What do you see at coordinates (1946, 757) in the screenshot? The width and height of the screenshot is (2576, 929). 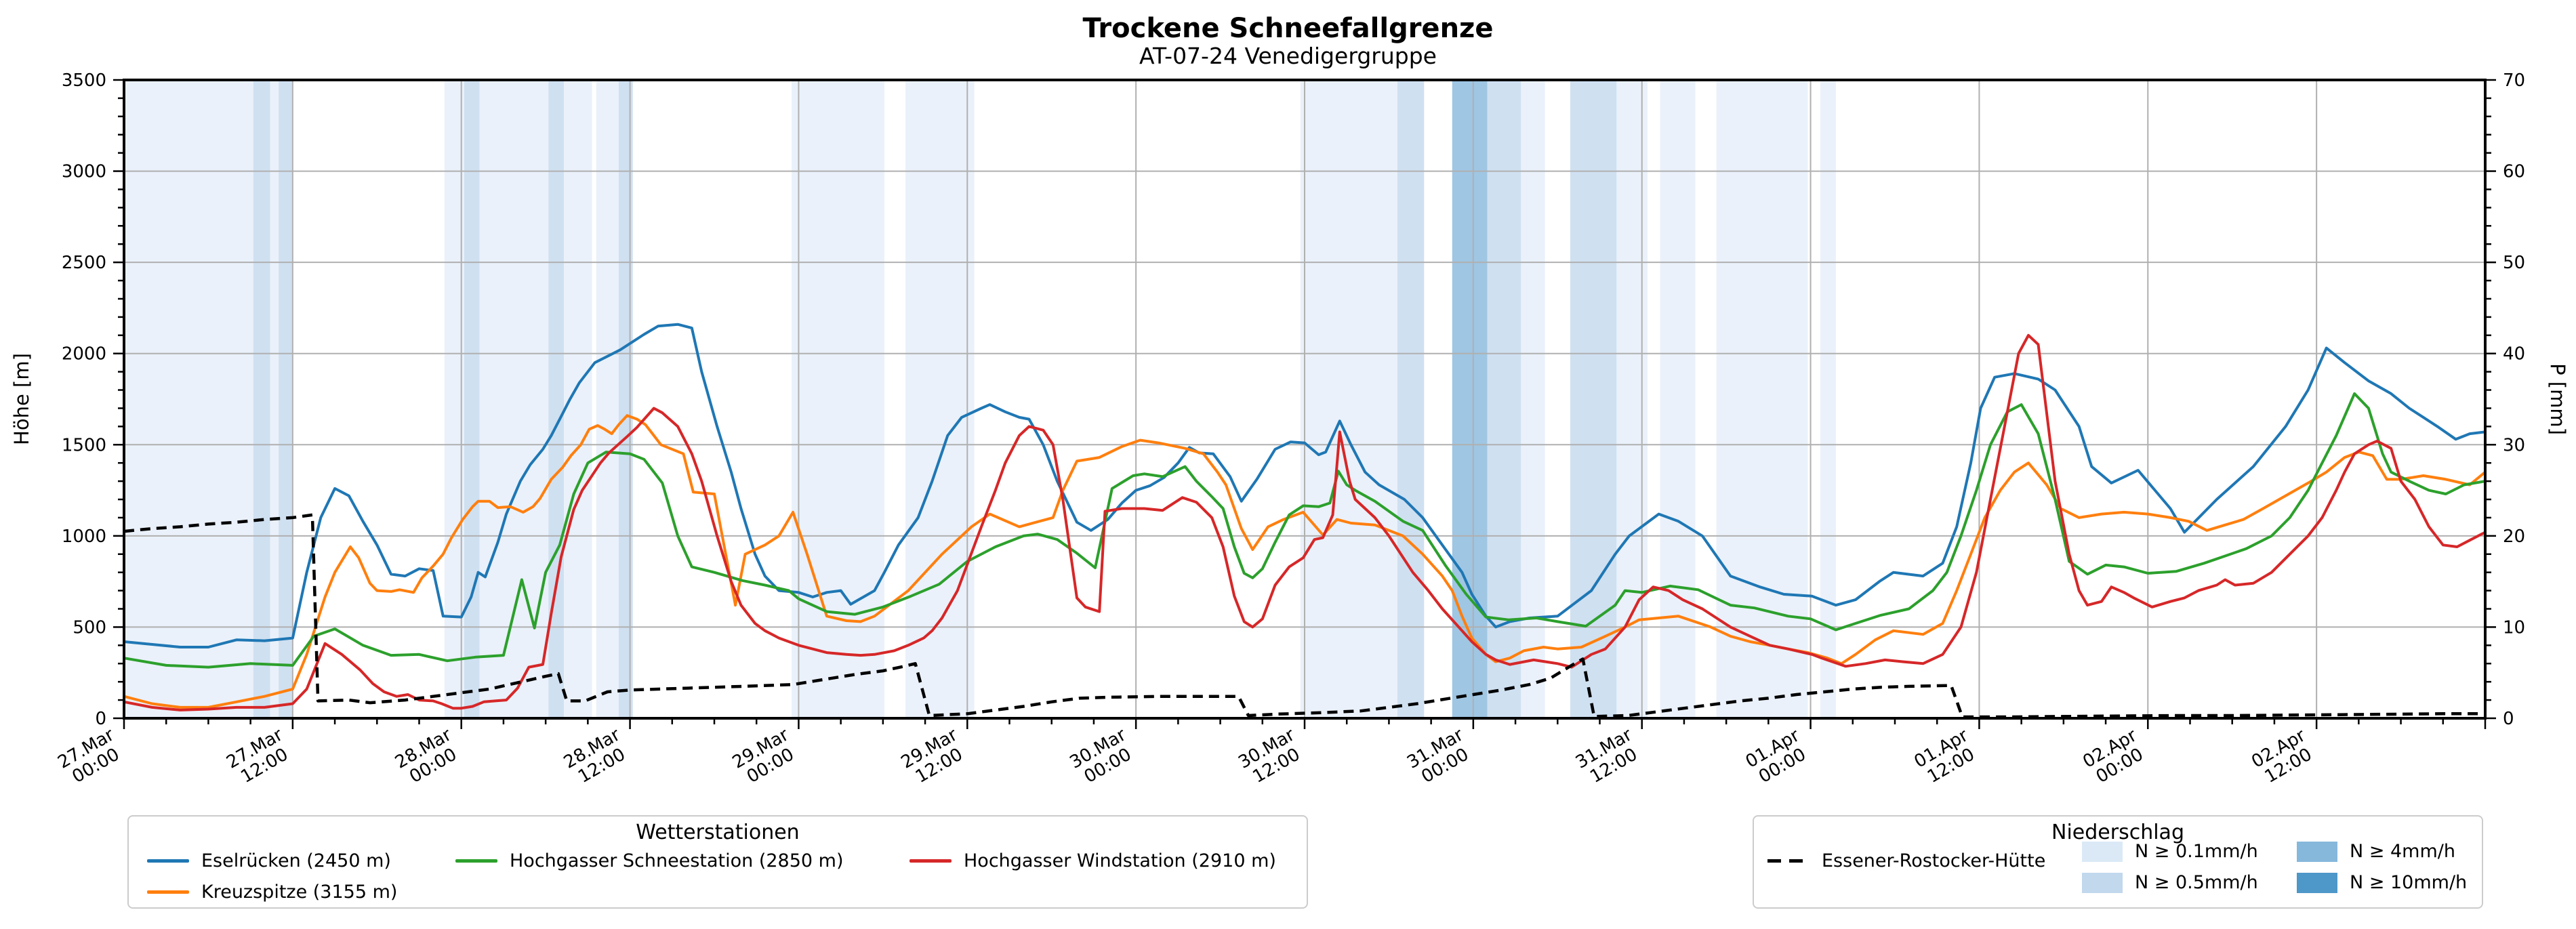 I see `x-tick-label: 01.Apr12:00` at bounding box center [1946, 757].